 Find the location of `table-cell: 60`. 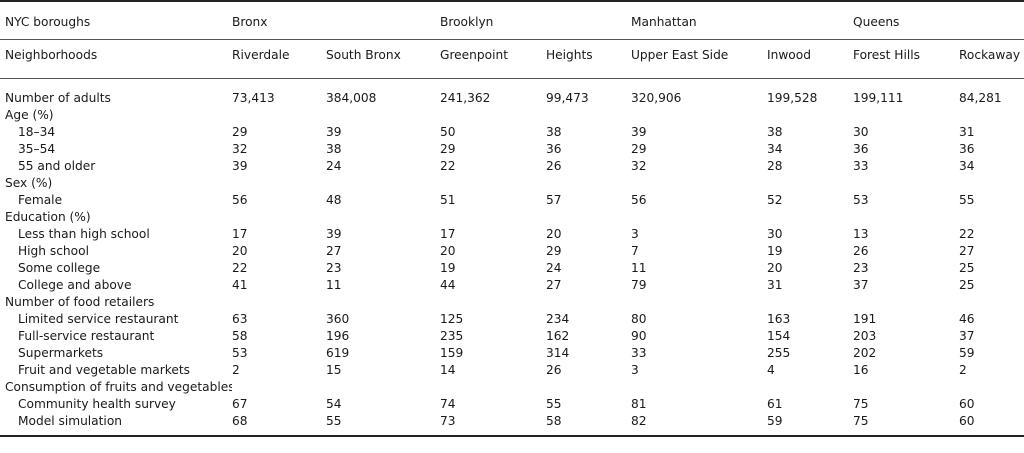

table-cell: 60 is located at coordinates (967, 404).